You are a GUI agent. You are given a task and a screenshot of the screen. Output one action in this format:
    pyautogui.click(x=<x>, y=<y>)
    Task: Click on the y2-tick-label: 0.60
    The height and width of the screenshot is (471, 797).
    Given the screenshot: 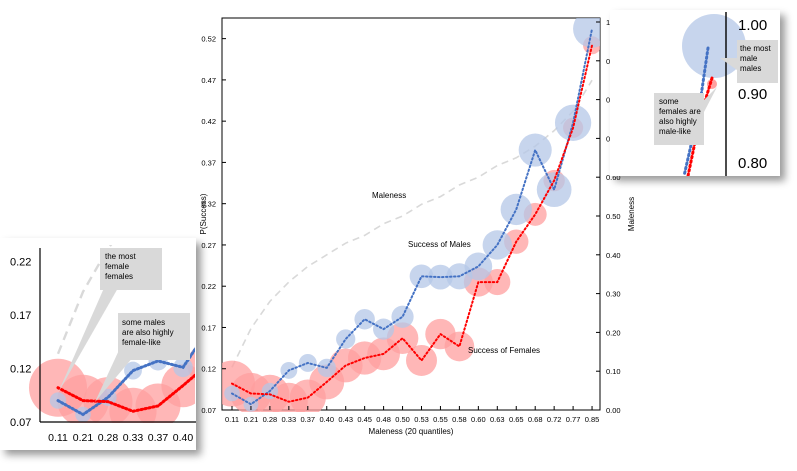 What is the action you would take?
    pyautogui.click(x=613, y=177)
    